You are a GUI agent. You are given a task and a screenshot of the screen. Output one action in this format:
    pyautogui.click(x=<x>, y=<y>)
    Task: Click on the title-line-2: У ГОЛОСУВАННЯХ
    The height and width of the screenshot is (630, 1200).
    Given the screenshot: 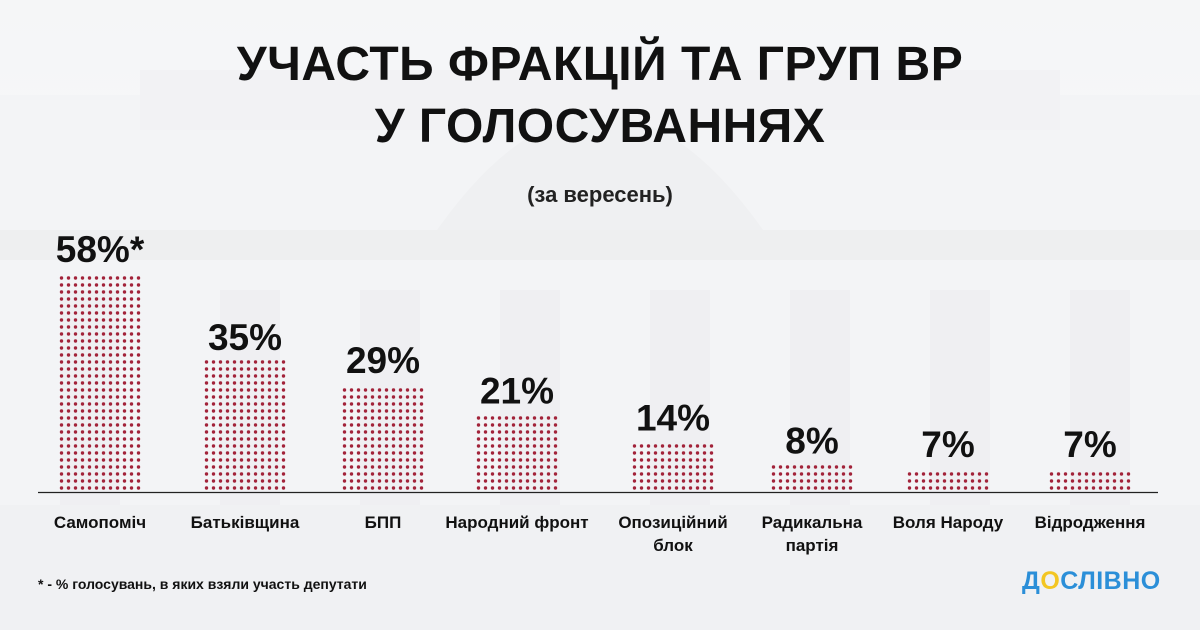 What is the action you would take?
    pyautogui.click(x=600, y=126)
    